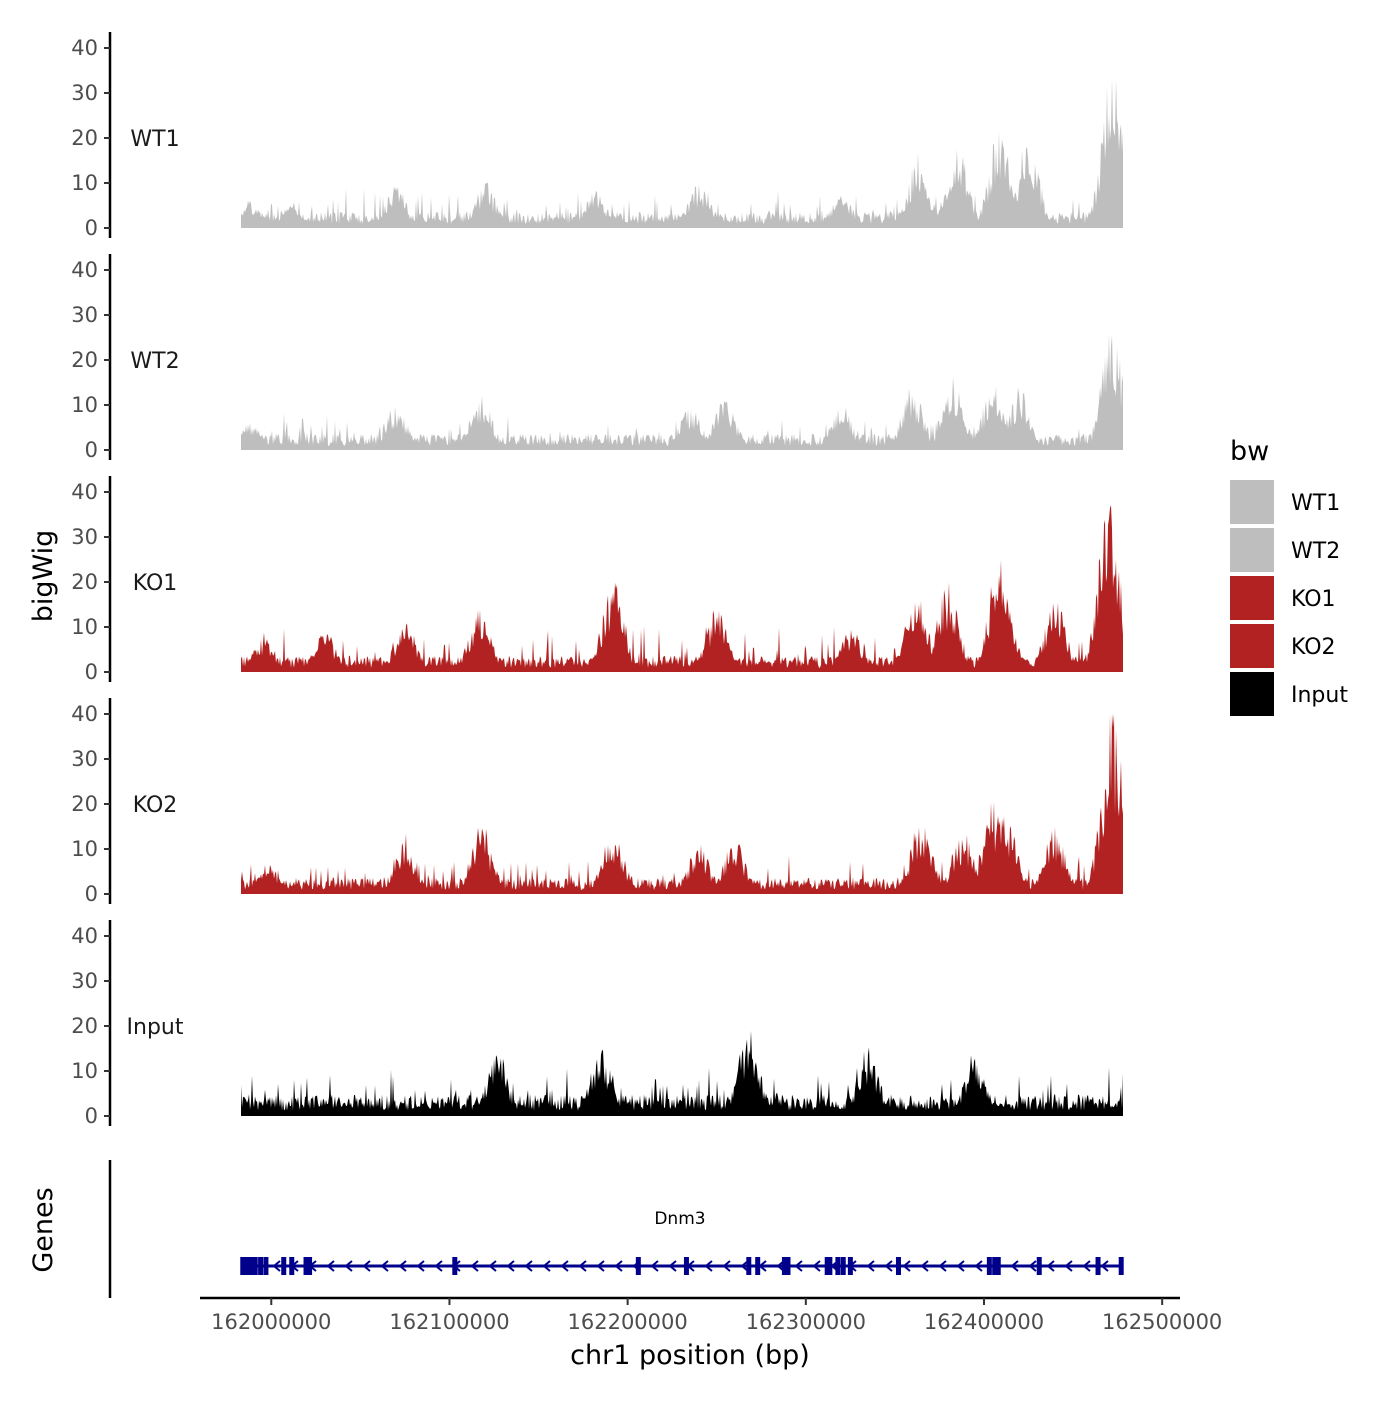  I want to click on track-label-wt1: WT1, so click(154, 139).